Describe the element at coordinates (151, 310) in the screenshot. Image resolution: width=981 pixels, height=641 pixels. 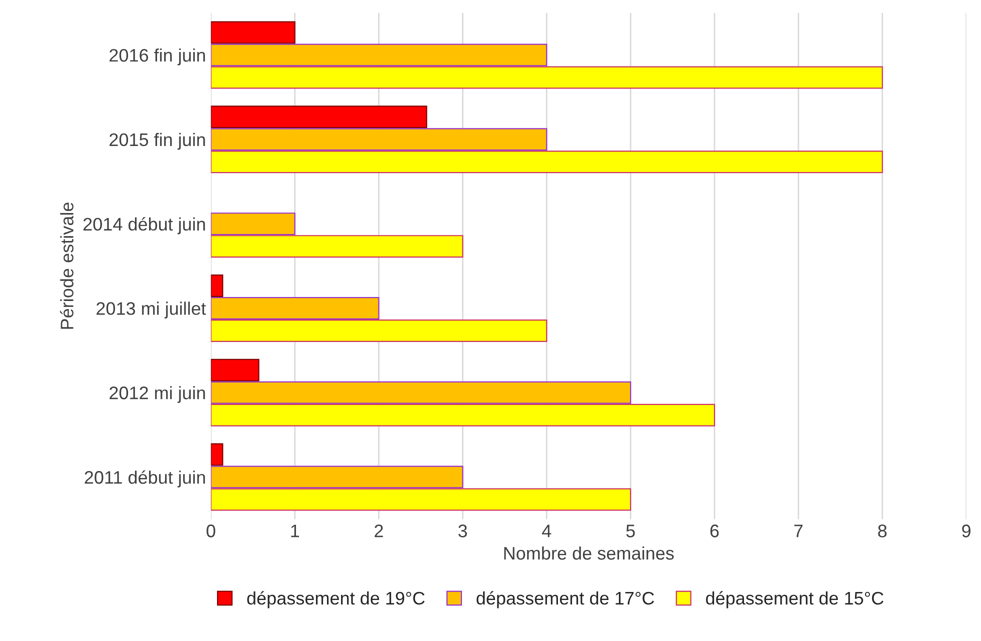
I see `y-tick-label: 2013 mi juillet` at that location.